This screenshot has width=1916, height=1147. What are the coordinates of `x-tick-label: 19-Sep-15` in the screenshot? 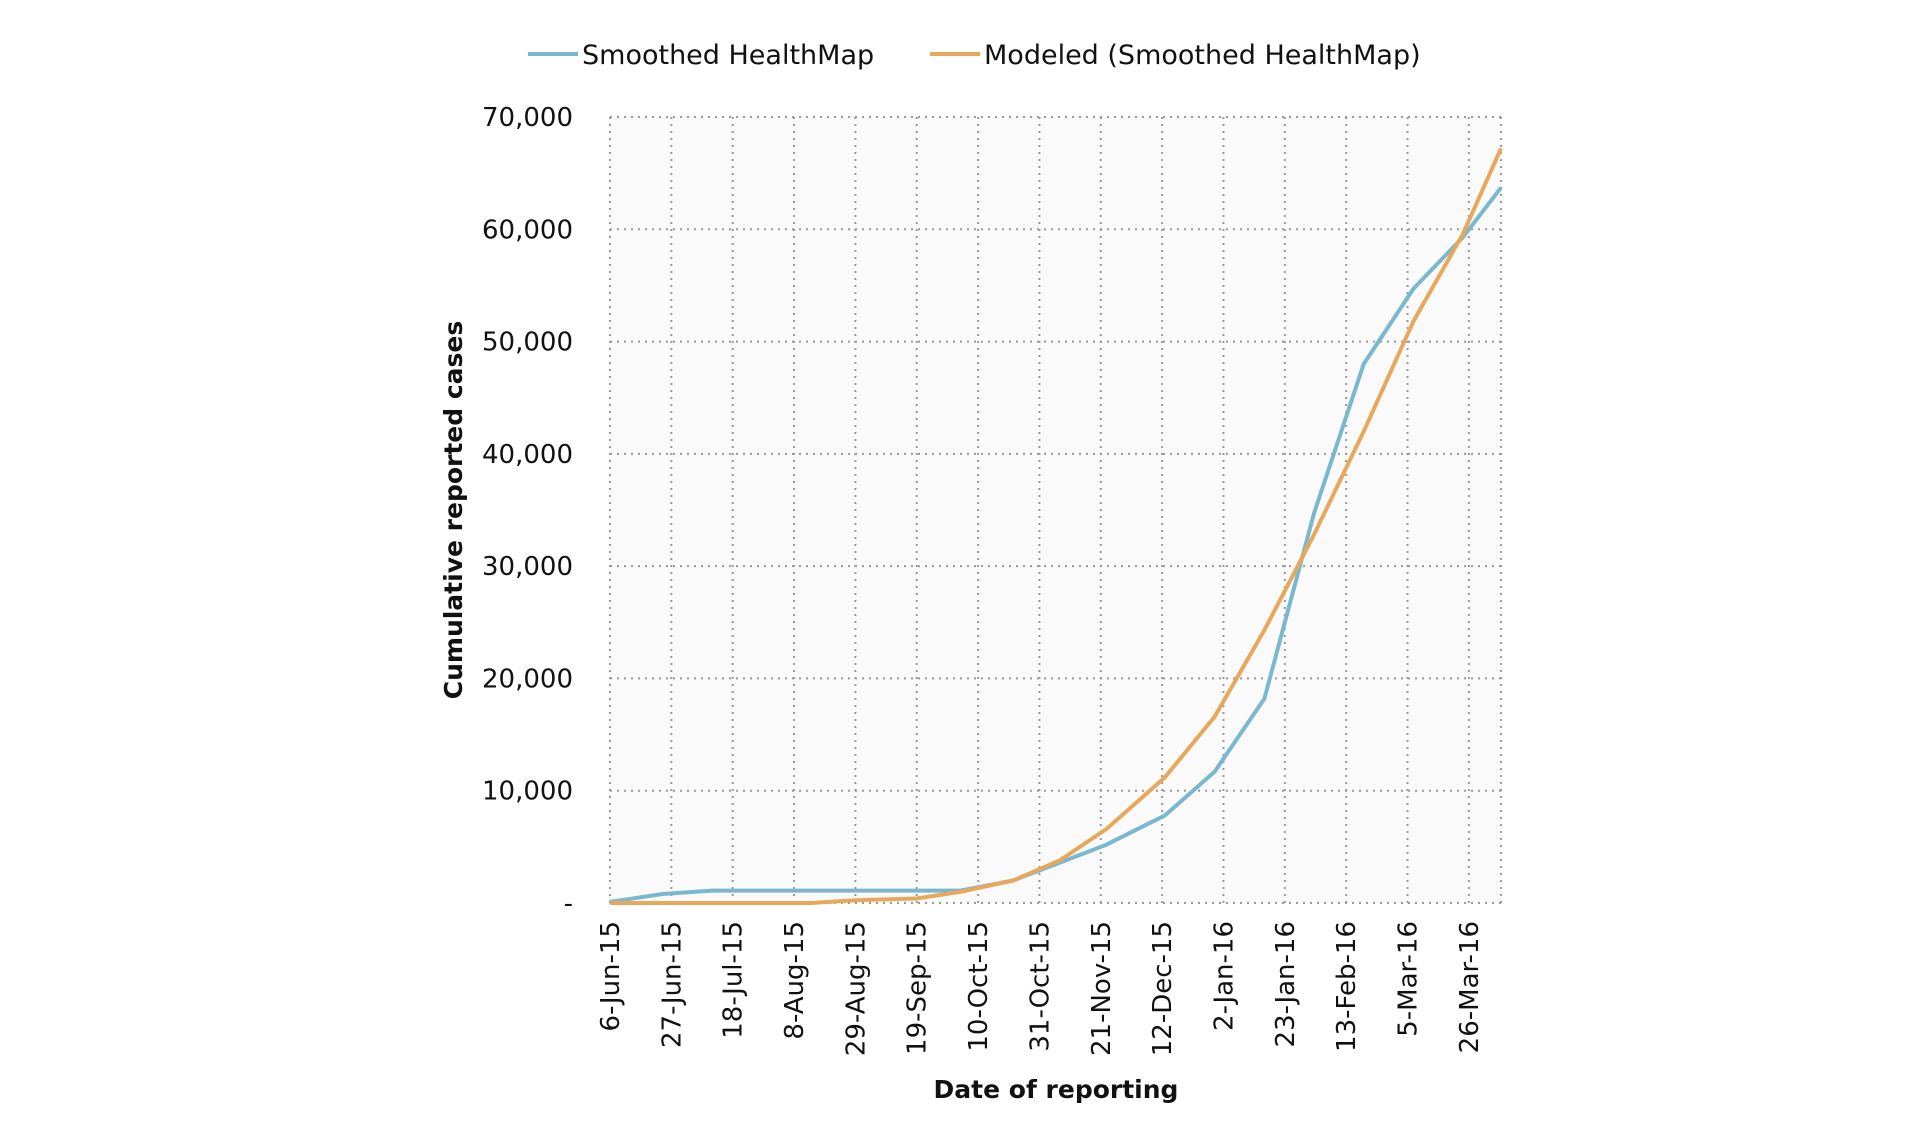 It's located at (918, 988).